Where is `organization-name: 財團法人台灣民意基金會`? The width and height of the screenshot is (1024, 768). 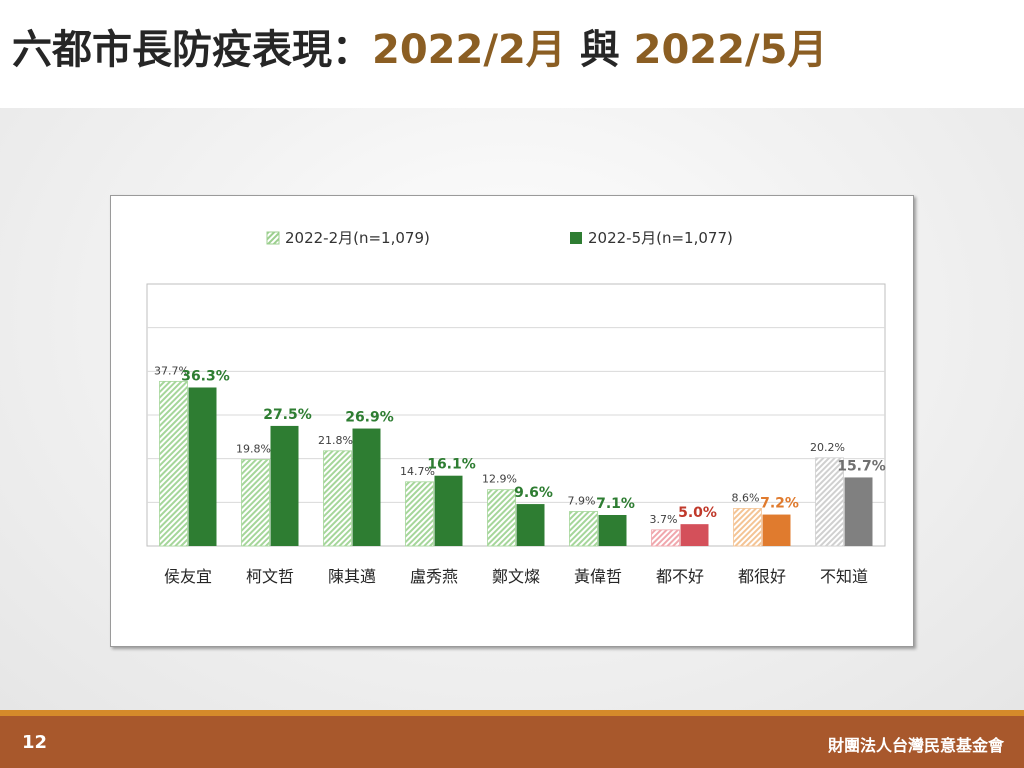
organization-name: 財團法人台灣民意基金會 is located at coordinates (915, 745).